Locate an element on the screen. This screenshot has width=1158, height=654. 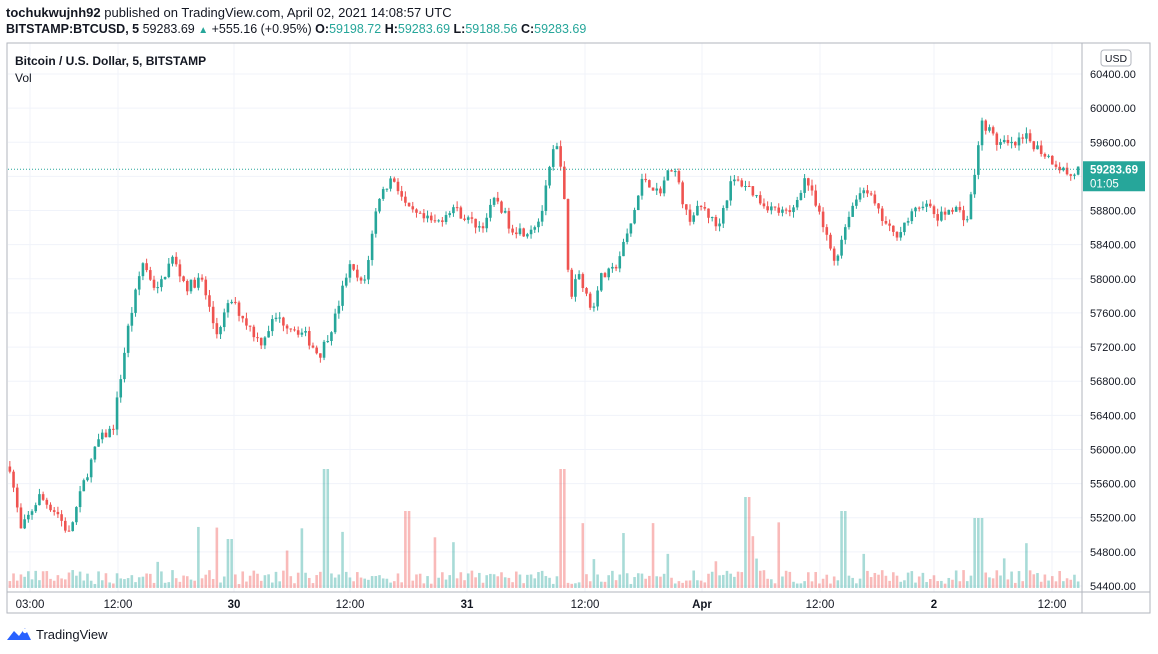
time-axis: 03:00 12:00 30 12:00 31 12:00 Apr 12:00 2 12:00 is located at coordinates (541, 605).